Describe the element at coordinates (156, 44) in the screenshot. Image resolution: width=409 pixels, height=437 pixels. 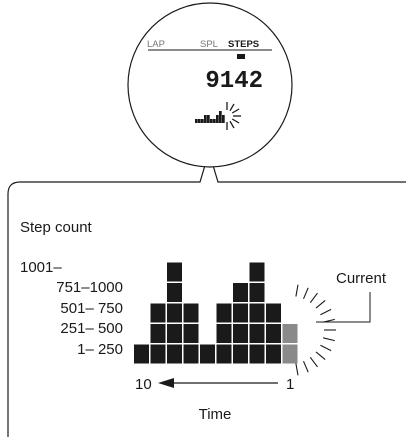
I see `mode-lap: LAP` at that location.